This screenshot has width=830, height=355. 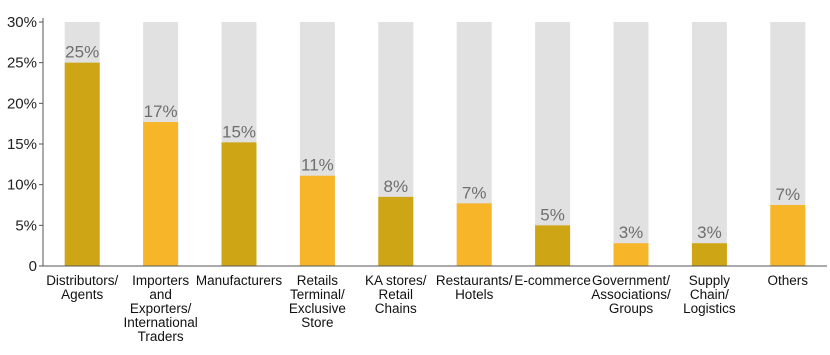 I want to click on data-label: 25%, so click(x=82, y=52).